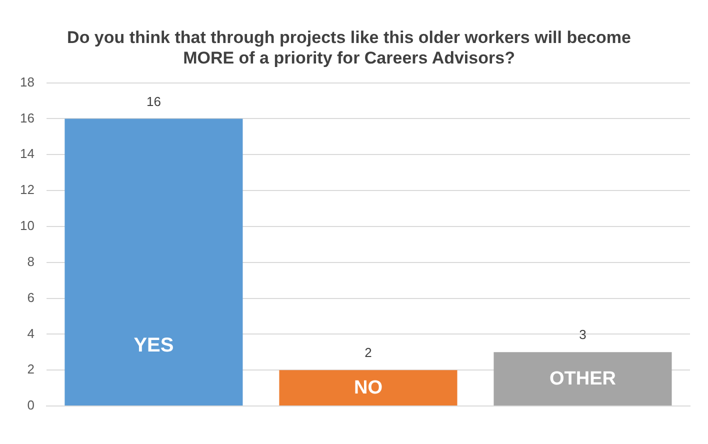 The width and height of the screenshot is (708, 444). Describe the element at coordinates (30, 369) in the screenshot. I see `y-tick-label: 2` at that location.